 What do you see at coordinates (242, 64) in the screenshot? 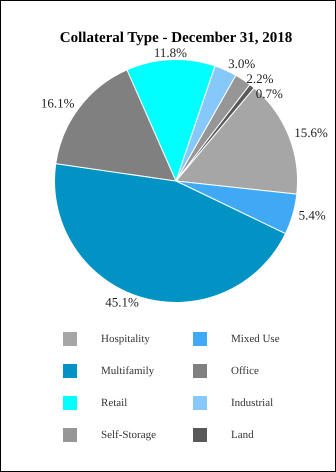
I see `data-label: 3.0%` at bounding box center [242, 64].